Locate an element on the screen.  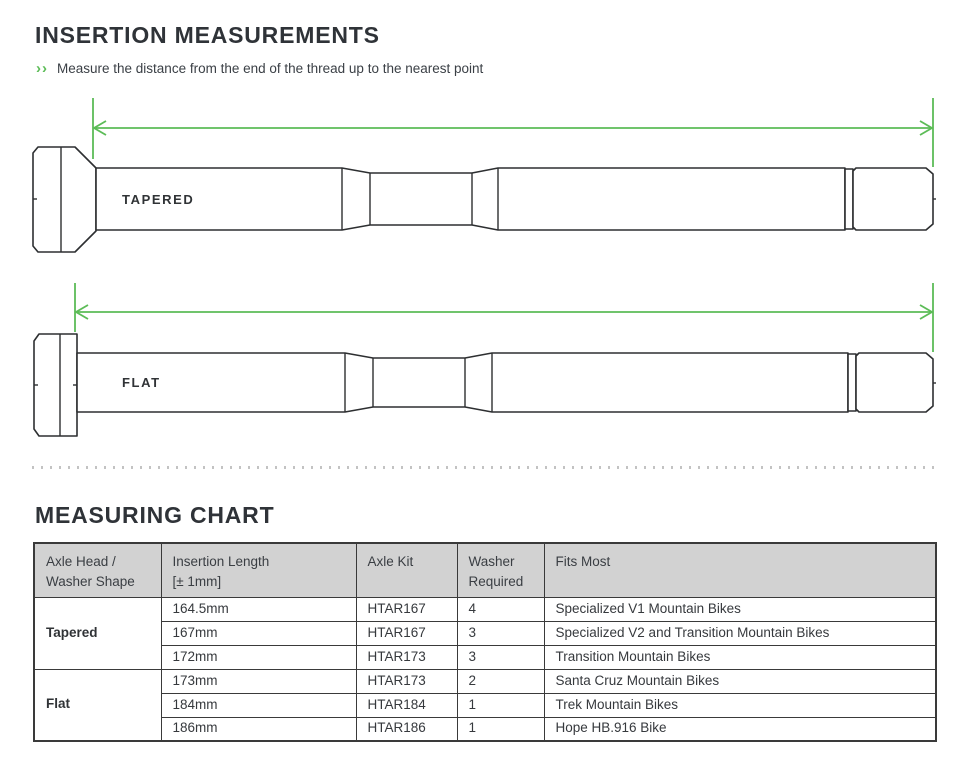
tapered-axle-label: TAPERED is located at coordinates (158, 199).